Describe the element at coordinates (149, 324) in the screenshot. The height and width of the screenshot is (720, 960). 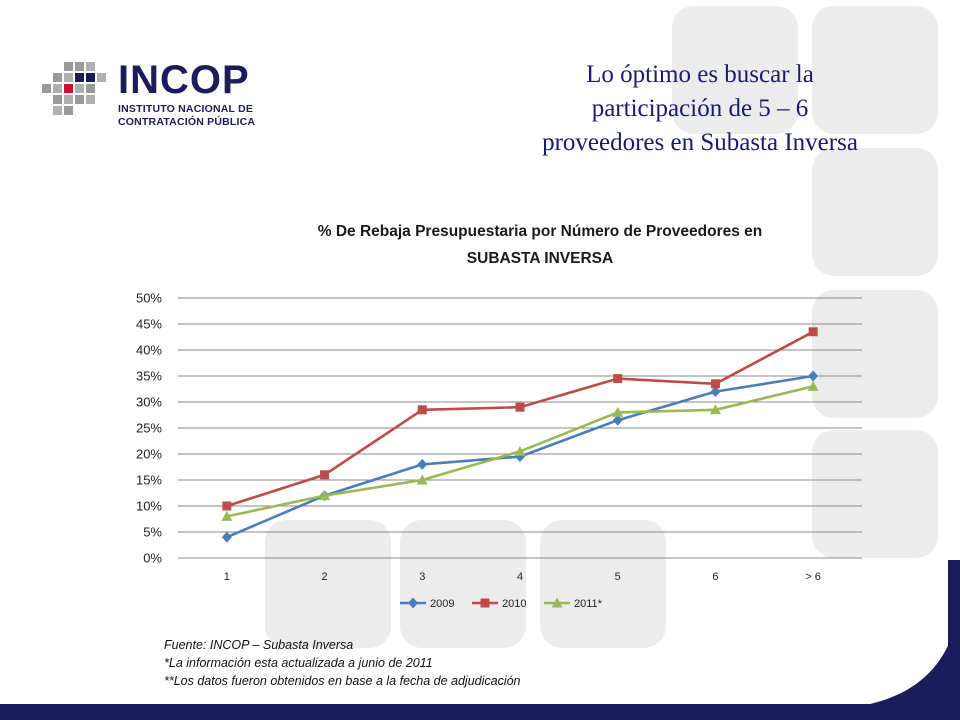
I see `y-tick-label: 45%` at that location.